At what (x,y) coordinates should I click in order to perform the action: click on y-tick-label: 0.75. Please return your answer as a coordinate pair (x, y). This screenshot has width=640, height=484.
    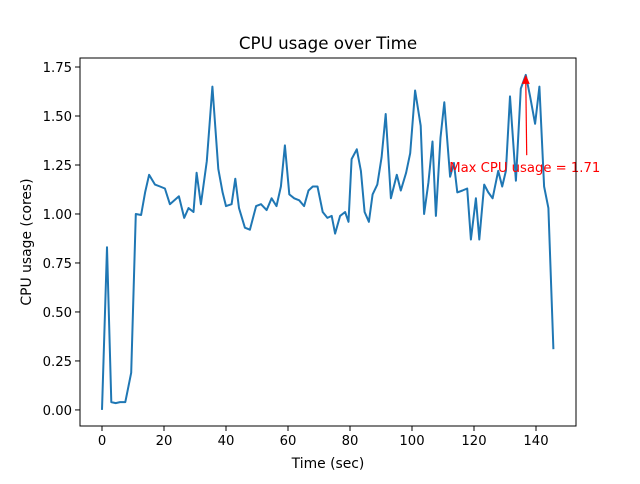
    Looking at the image, I should click on (57, 264).